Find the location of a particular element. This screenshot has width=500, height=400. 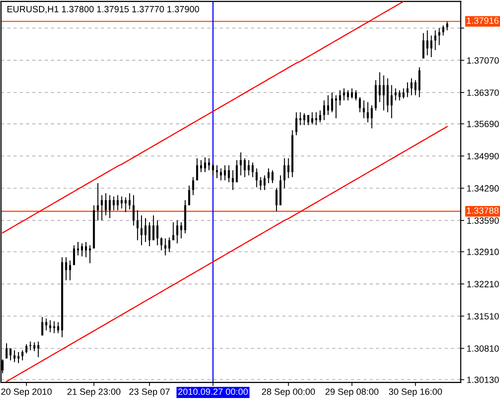

y-tick-label: 1.35690 is located at coordinates (483, 124).